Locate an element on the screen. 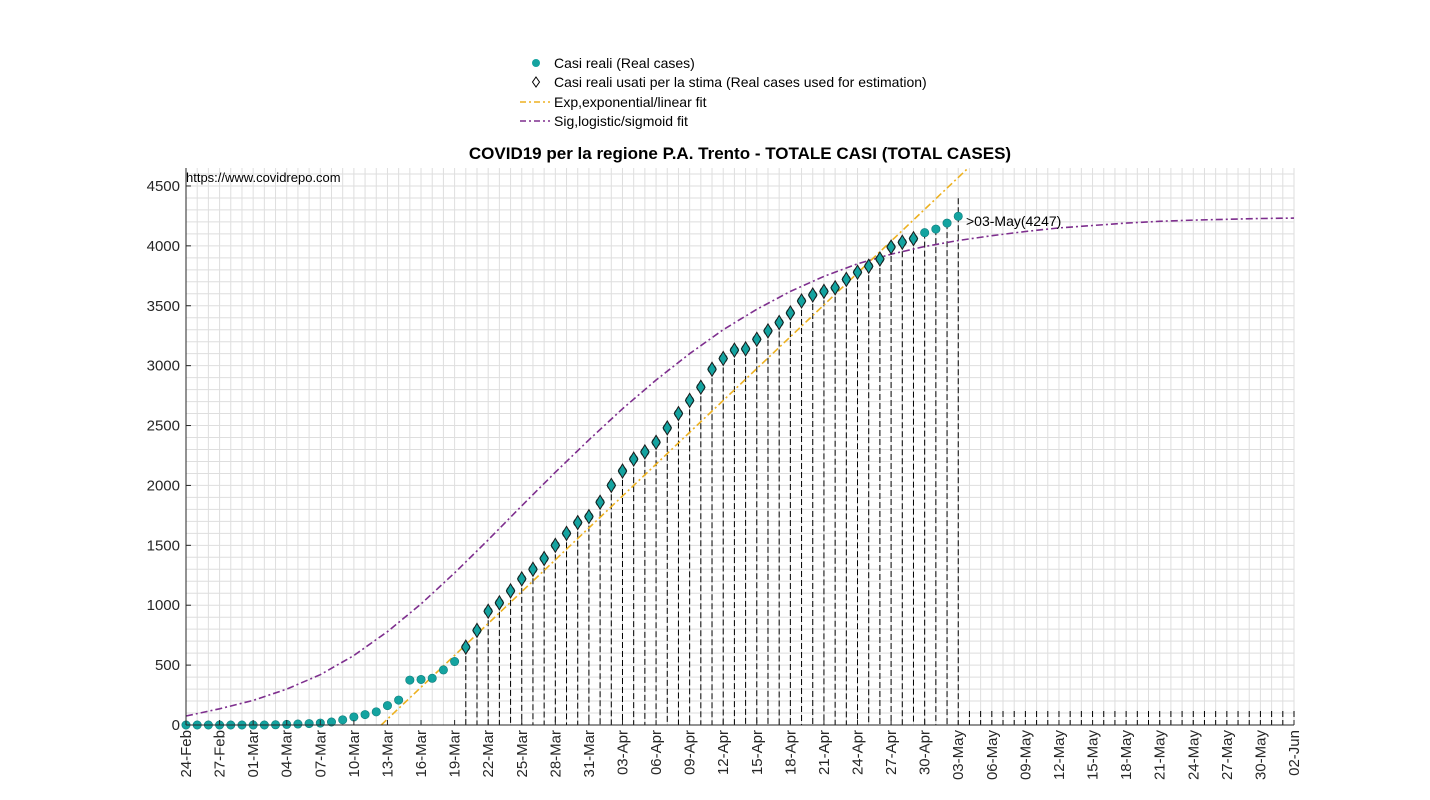 This screenshot has width=1430, height=800. x-tick-label: 13-Mar is located at coordinates (387, 754).